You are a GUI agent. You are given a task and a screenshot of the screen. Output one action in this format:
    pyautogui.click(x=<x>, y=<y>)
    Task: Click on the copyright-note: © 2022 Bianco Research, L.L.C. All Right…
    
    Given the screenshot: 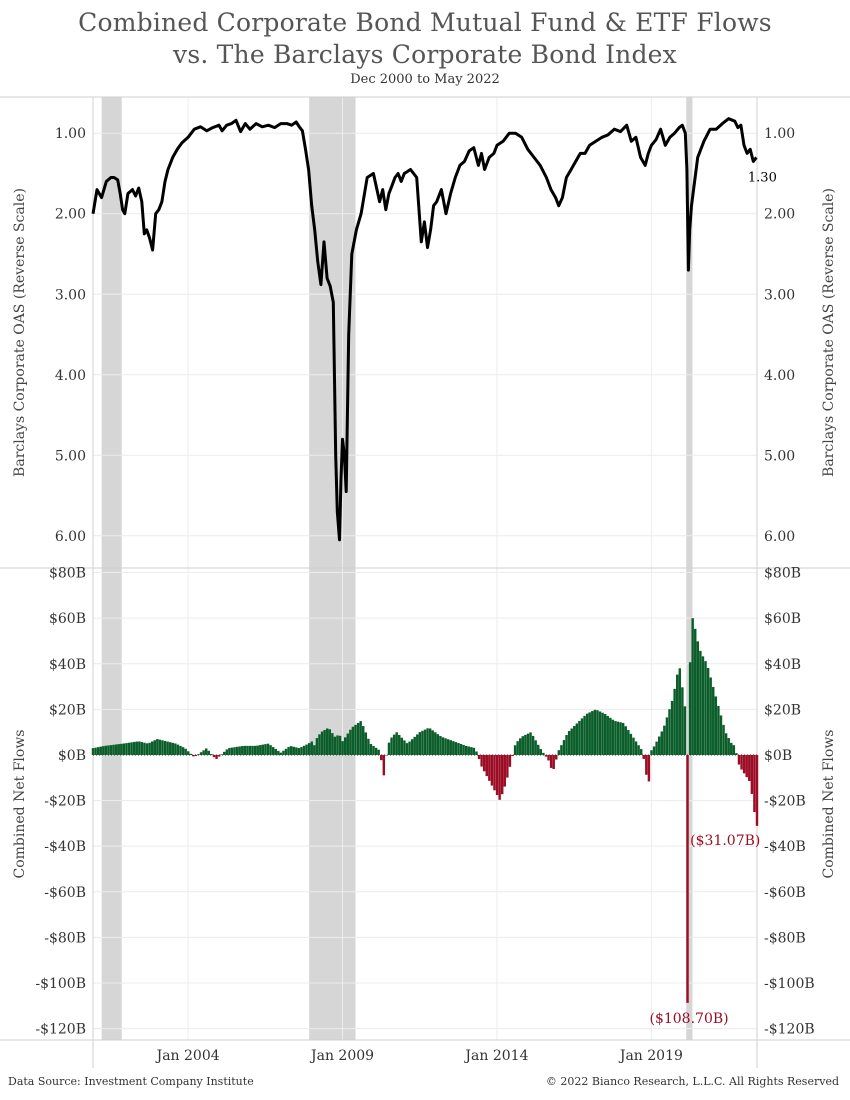 What is the action you would take?
    pyautogui.click(x=692, y=1081)
    